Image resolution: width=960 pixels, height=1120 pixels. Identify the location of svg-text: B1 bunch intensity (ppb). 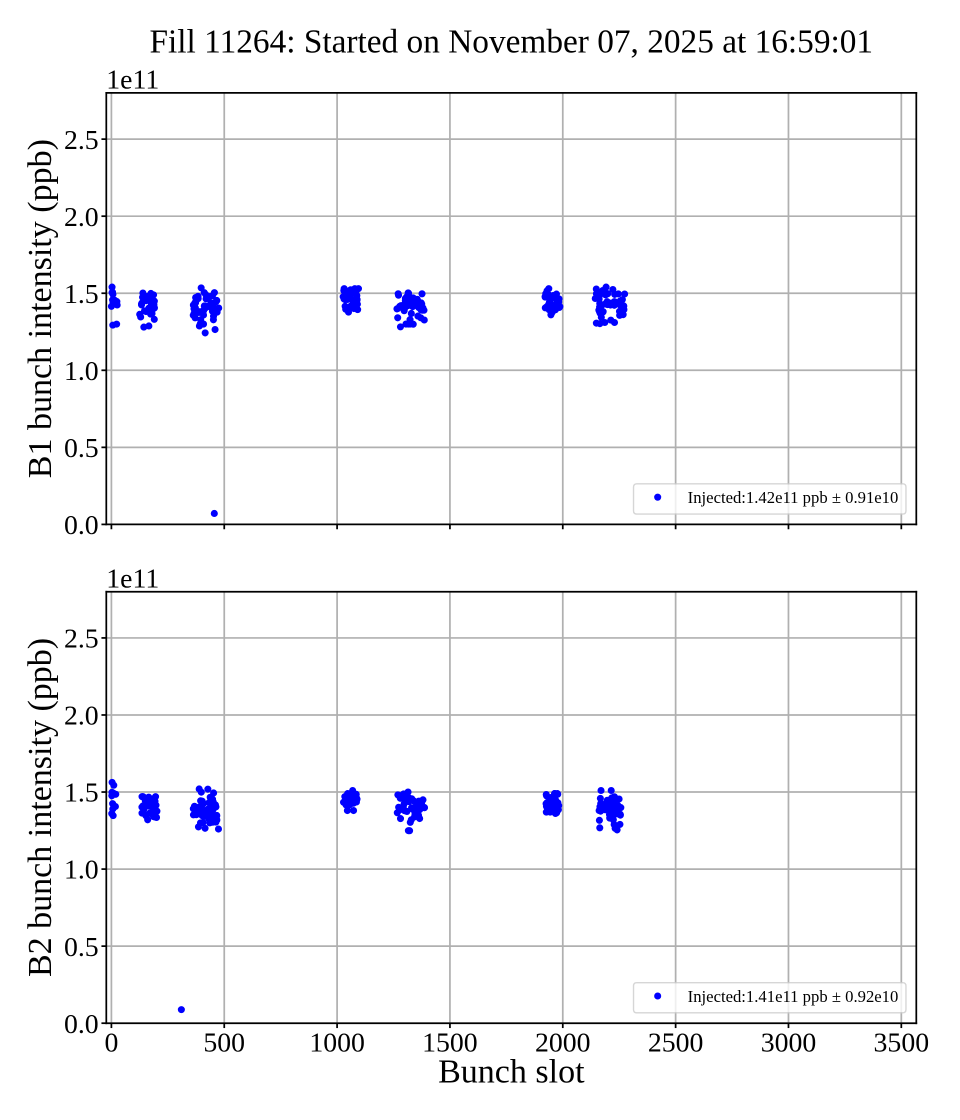
(40, 308).